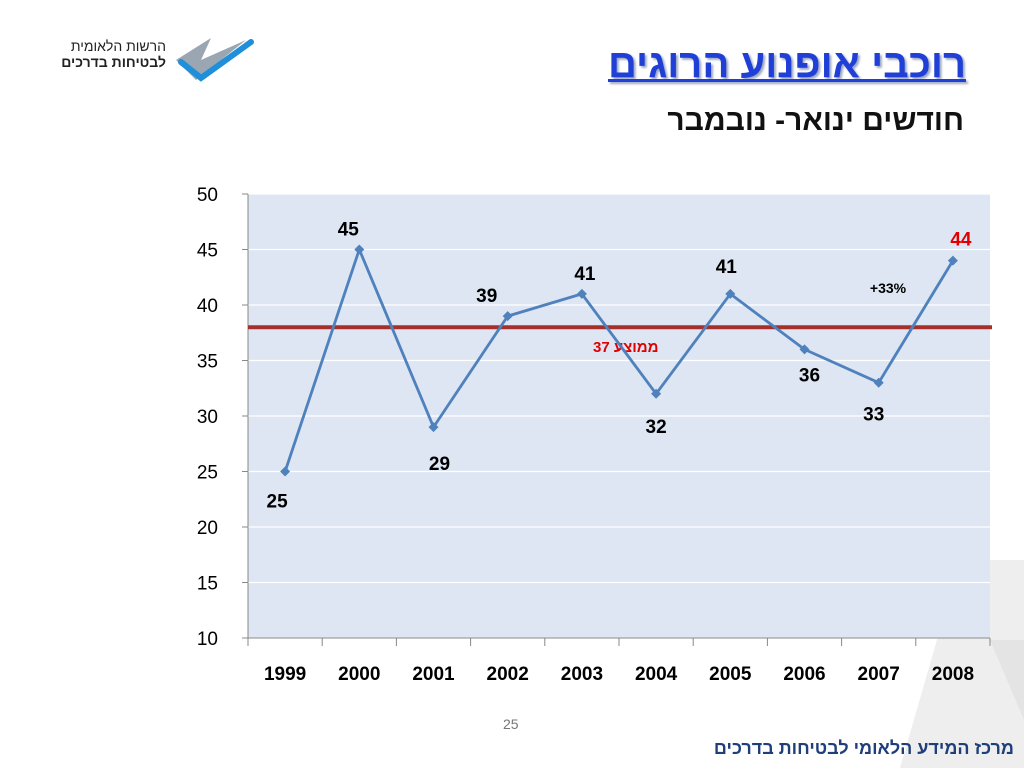 This screenshot has width=1024, height=768. Describe the element at coordinates (508, 674) in the screenshot. I see `x-tick-label: 2002` at that location.